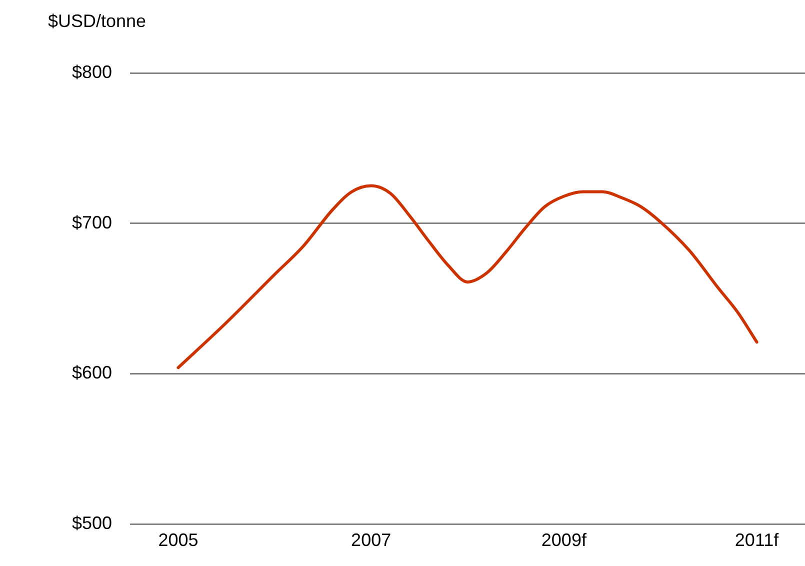 The height and width of the screenshot is (566, 805). Describe the element at coordinates (564, 540) in the screenshot. I see `x-tick-label: 2009f` at that location.